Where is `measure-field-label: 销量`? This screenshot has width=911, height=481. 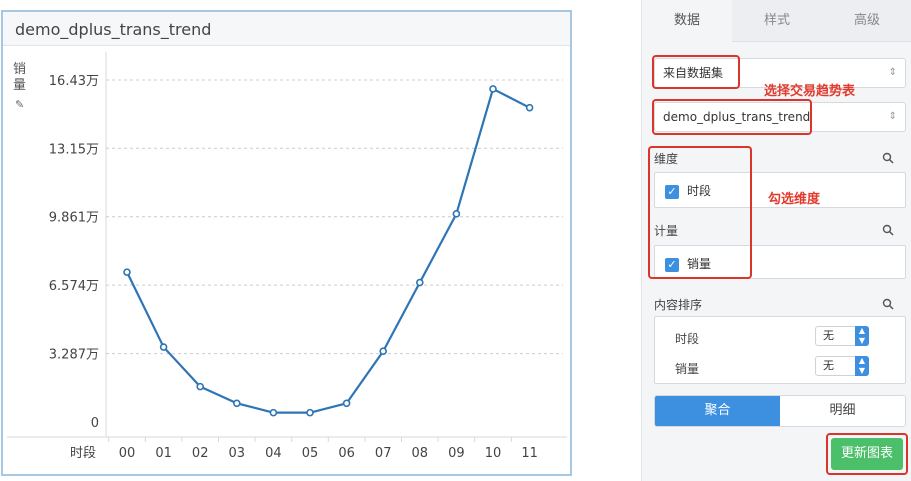 measure-field-label: 销量 is located at coordinates (699, 264).